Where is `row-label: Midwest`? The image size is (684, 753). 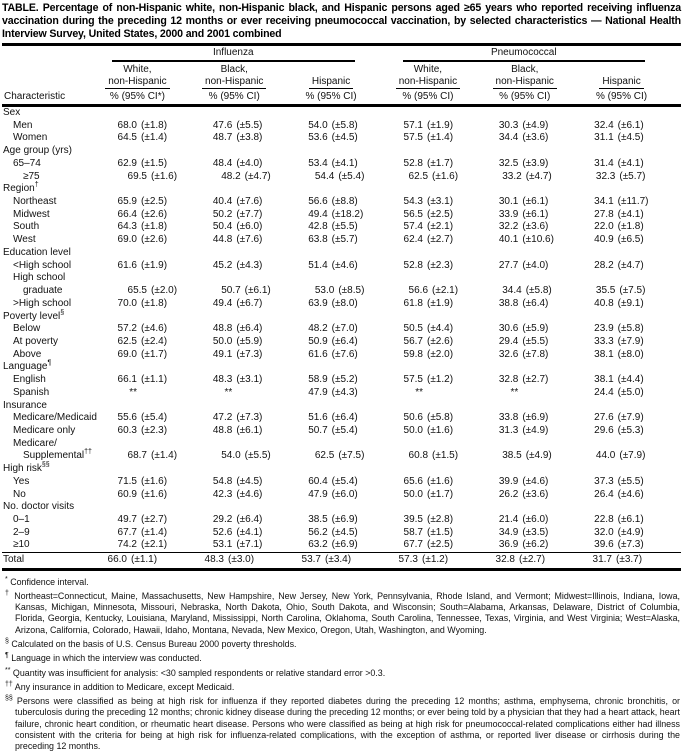
row-label: Midwest is located at coordinates (31, 214).